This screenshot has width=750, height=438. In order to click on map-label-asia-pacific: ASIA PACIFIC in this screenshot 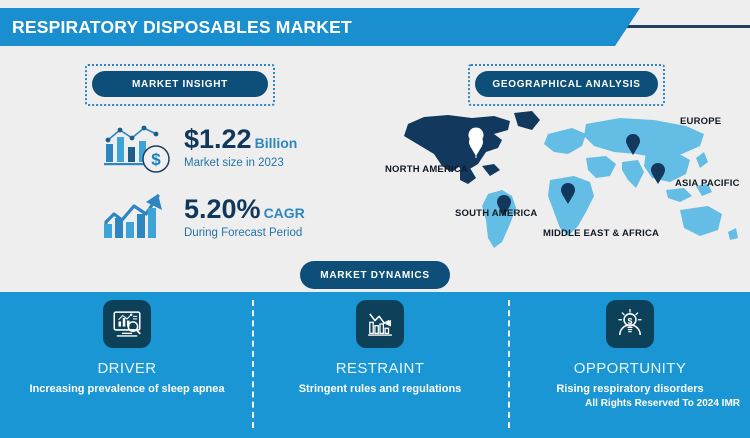, I will do `click(707, 183)`.